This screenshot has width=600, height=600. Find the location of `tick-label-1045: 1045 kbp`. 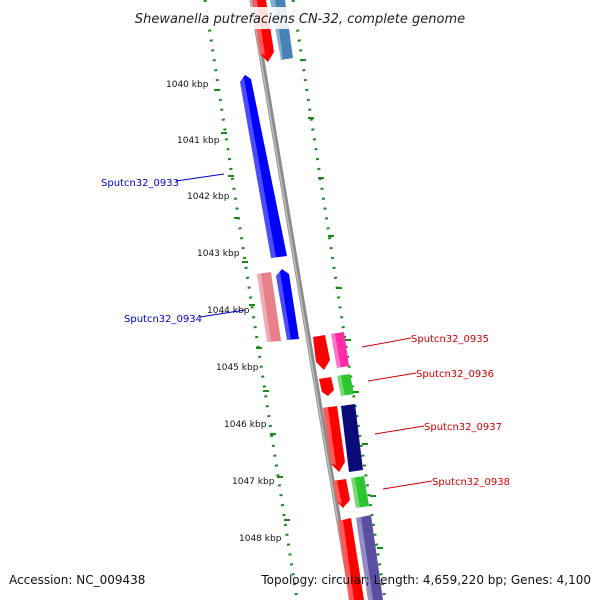

tick-label-1045: 1045 kbp is located at coordinates (237, 368).